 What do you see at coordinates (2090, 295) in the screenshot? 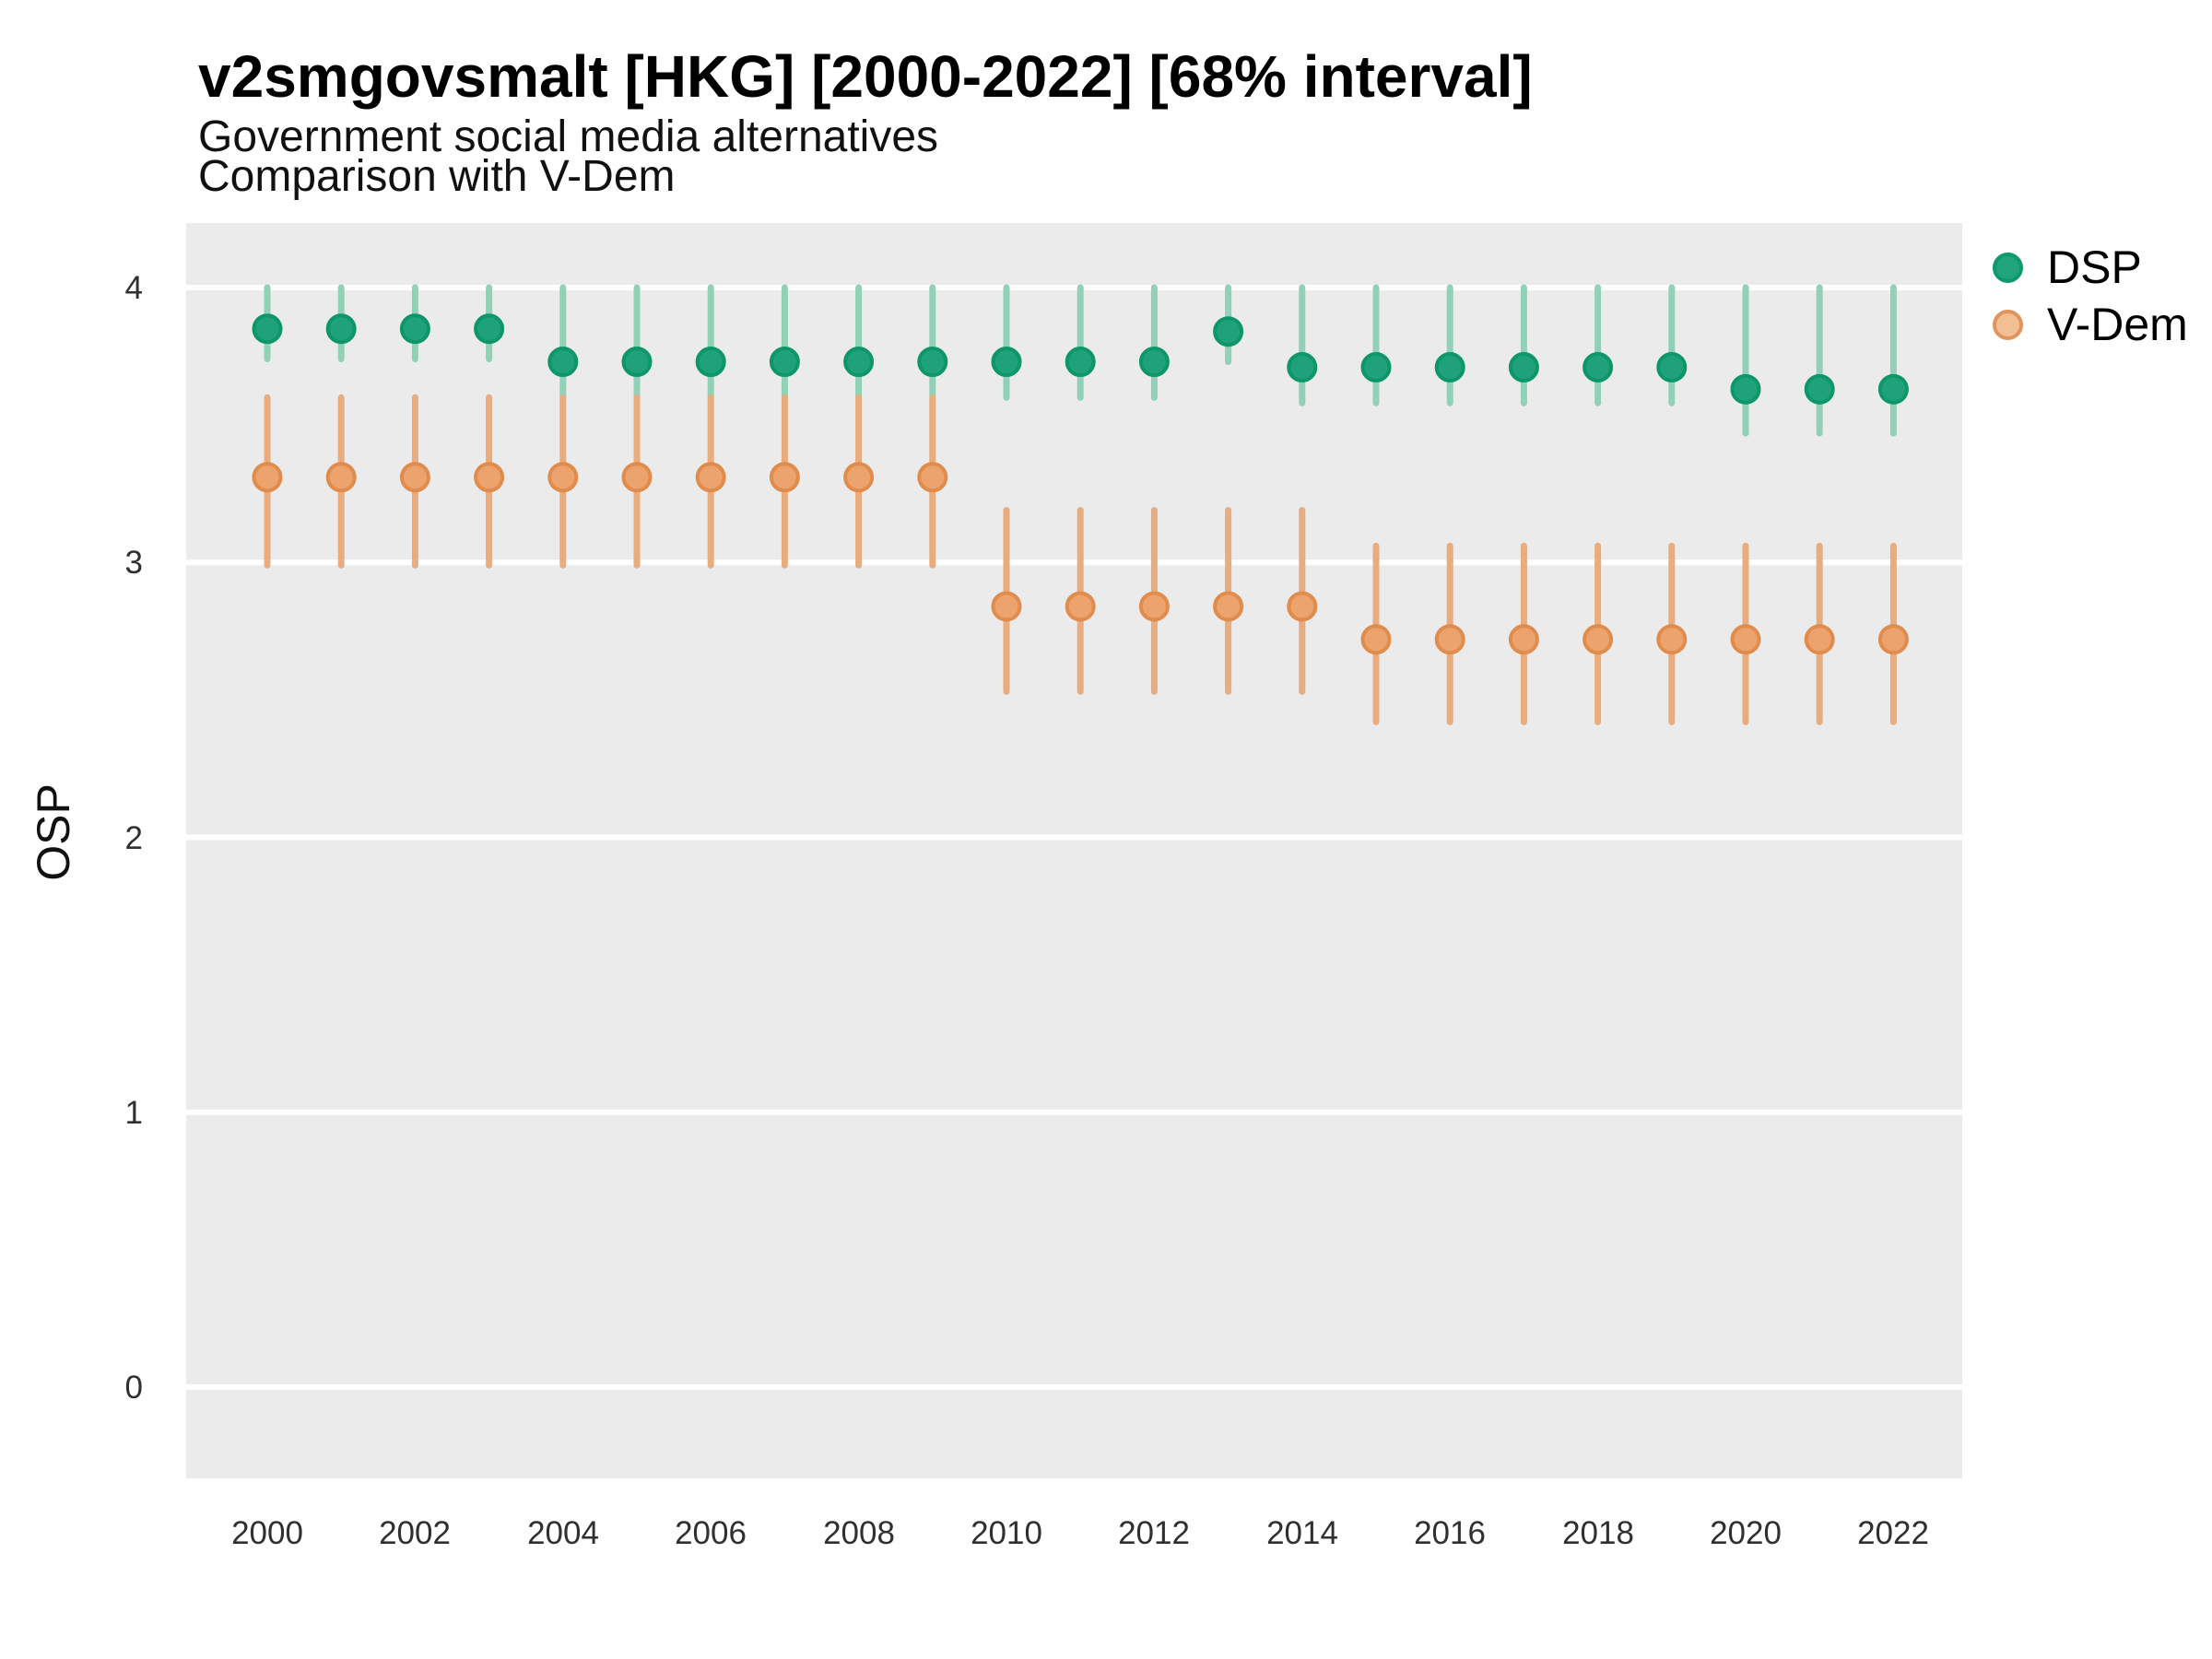
I see `legend: DSP V-Dem` at bounding box center [2090, 295].